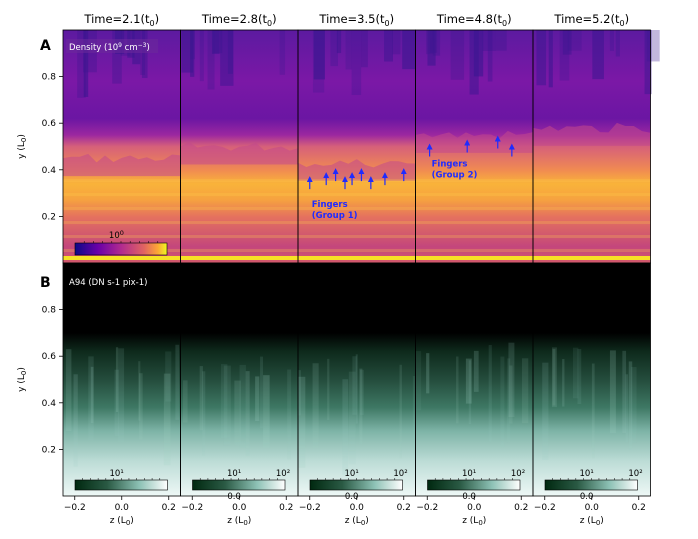 The image size is (698, 539). I want to click on y-tick-label: 0.8, so click(49, 311).